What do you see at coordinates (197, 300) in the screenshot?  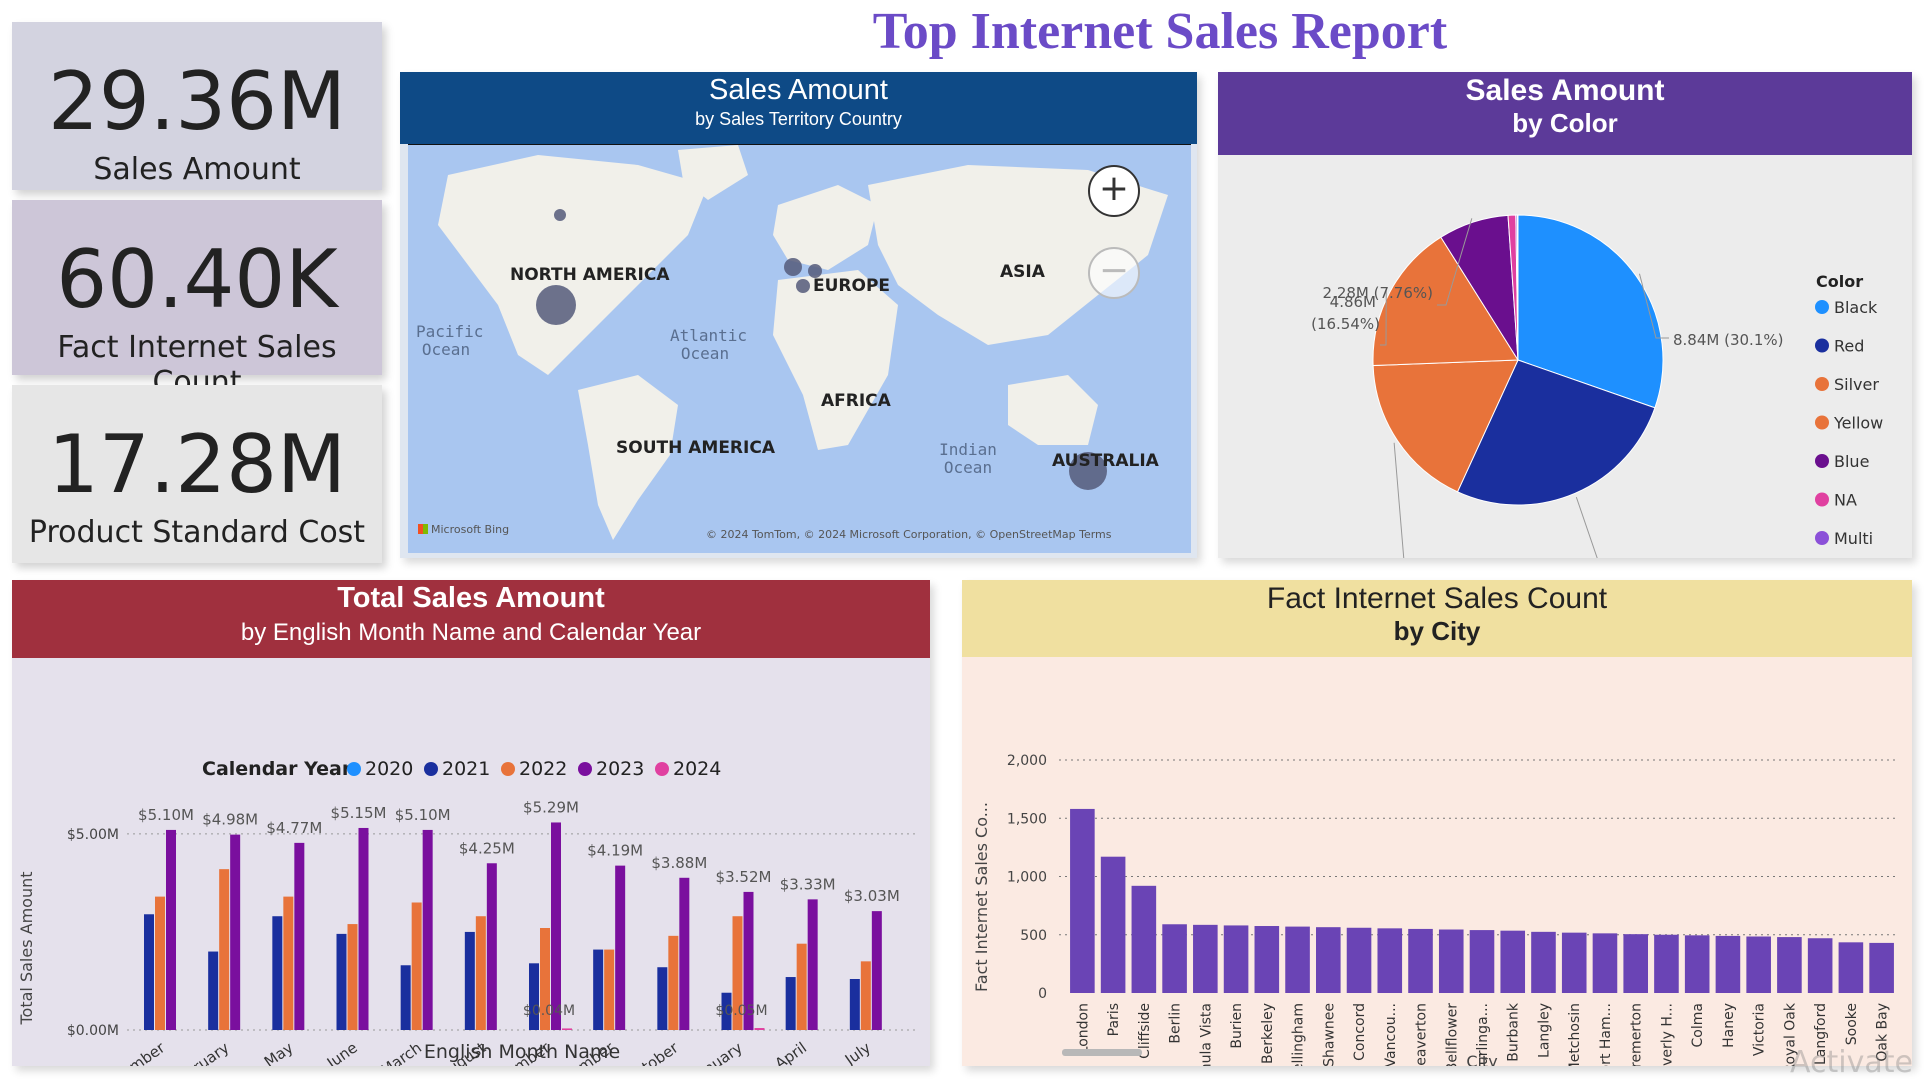 I see `kpi-card-fact-count: 60.40K Fact Internet Sales Count` at bounding box center [197, 300].